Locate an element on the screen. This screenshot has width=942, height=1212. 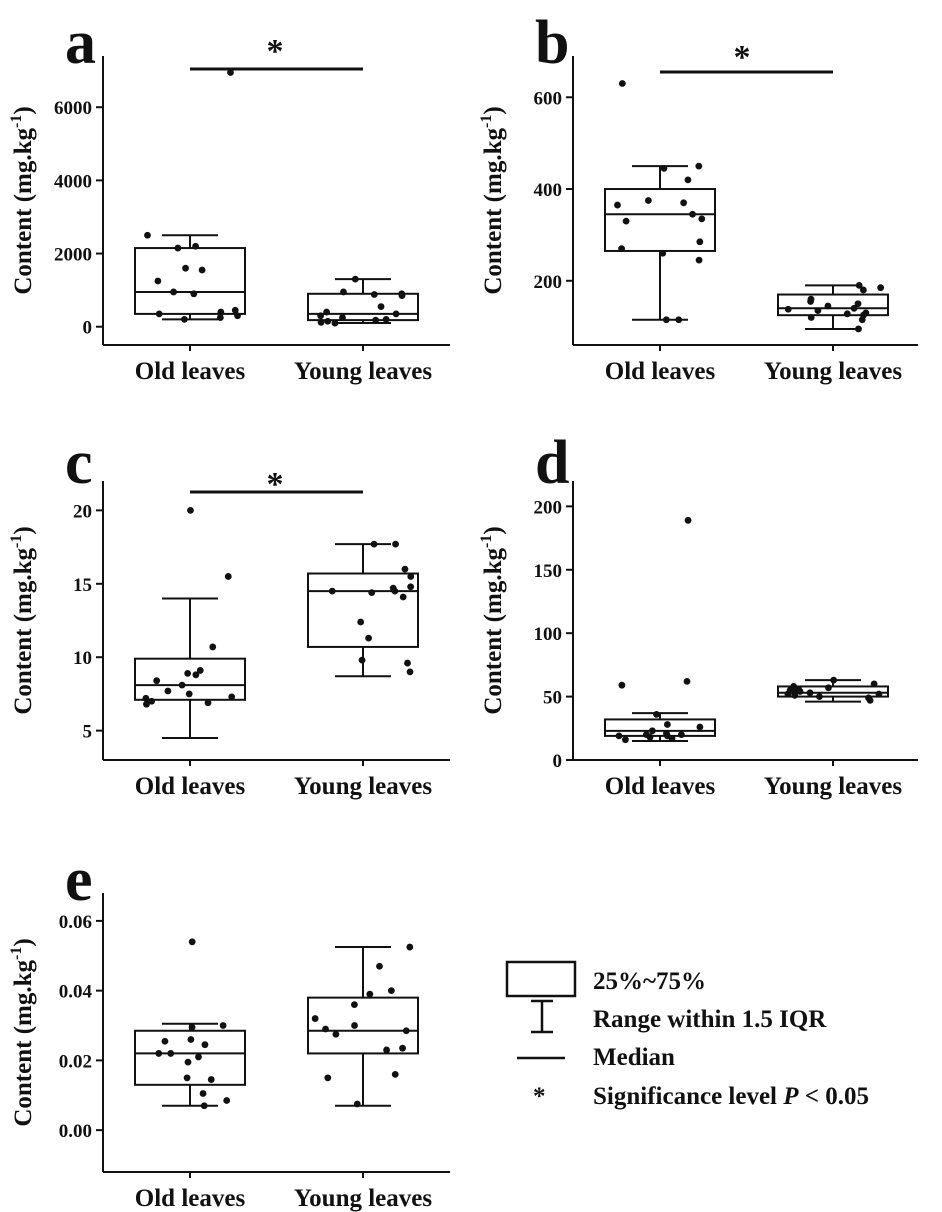
y-tick-label: 100 is located at coordinates (548, 634).